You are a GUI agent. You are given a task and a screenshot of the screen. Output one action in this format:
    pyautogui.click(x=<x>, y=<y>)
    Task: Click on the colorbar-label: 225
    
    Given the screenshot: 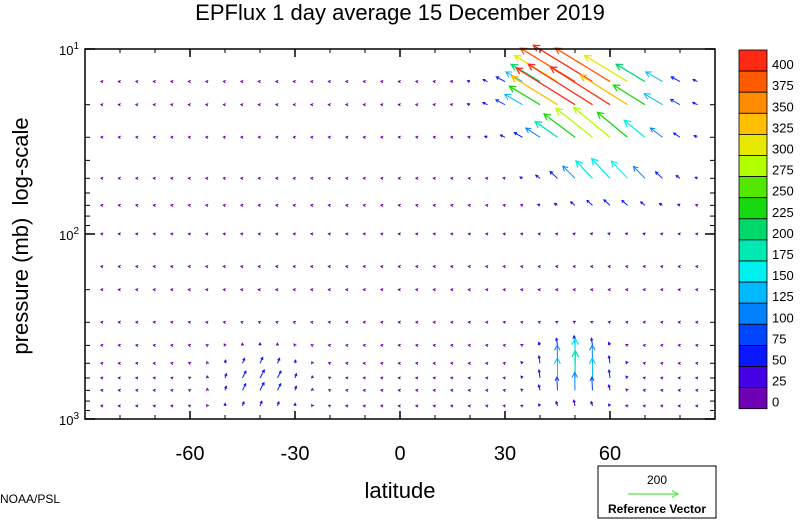 What is the action you would take?
    pyautogui.click(x=783, y=212)
    